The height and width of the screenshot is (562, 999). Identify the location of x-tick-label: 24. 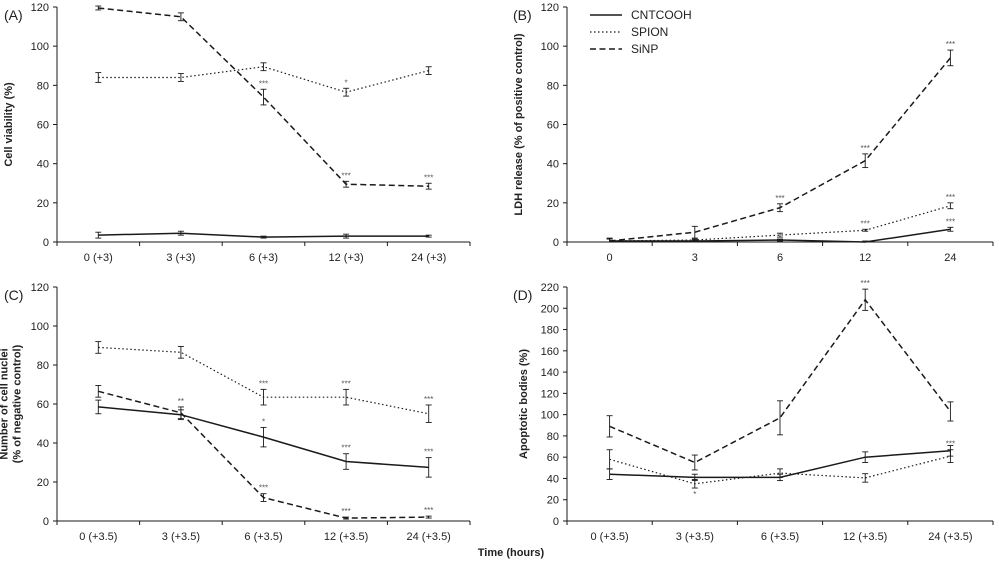
(950, 258).